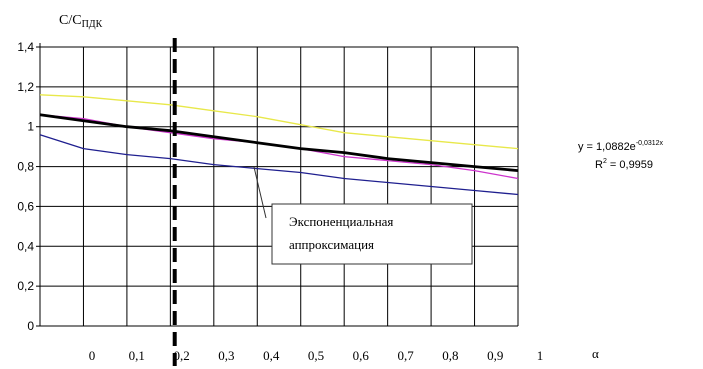 The image size is (703, 369). I want to click on y-tick-label: 1,2, so click(25, 87).